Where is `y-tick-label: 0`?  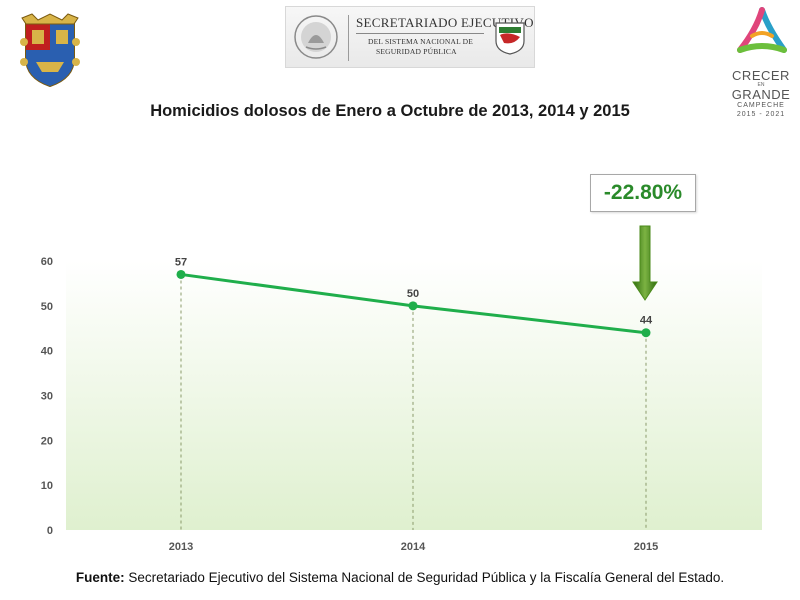
y-tick-label: 0 is located at coordinates (50, 531).